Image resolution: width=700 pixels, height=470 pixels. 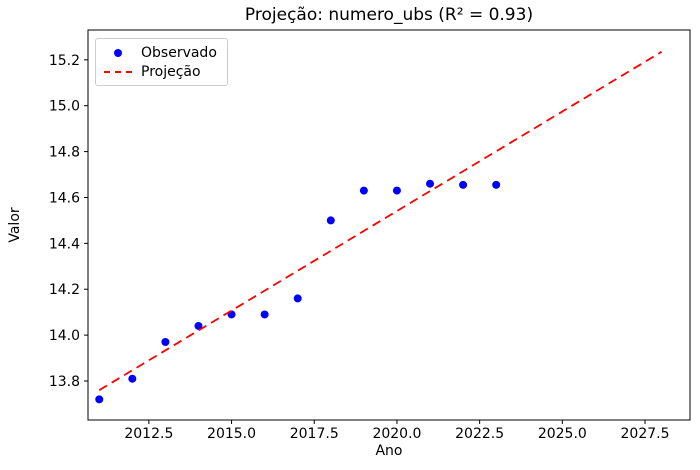 I want to click on legend-item-observado: Observado, so click(x=160, y=52).